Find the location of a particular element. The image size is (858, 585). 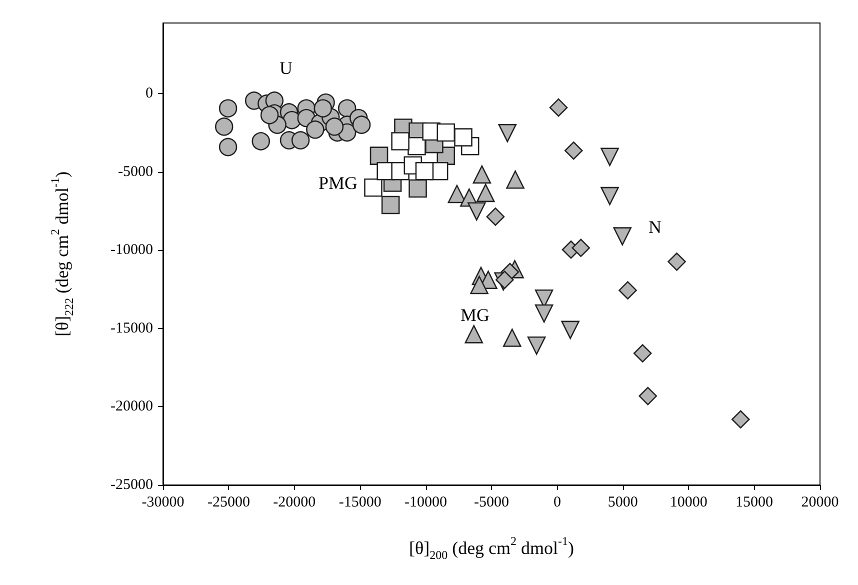

x-tick-label: -5000 is located at coordinates (491, 502).